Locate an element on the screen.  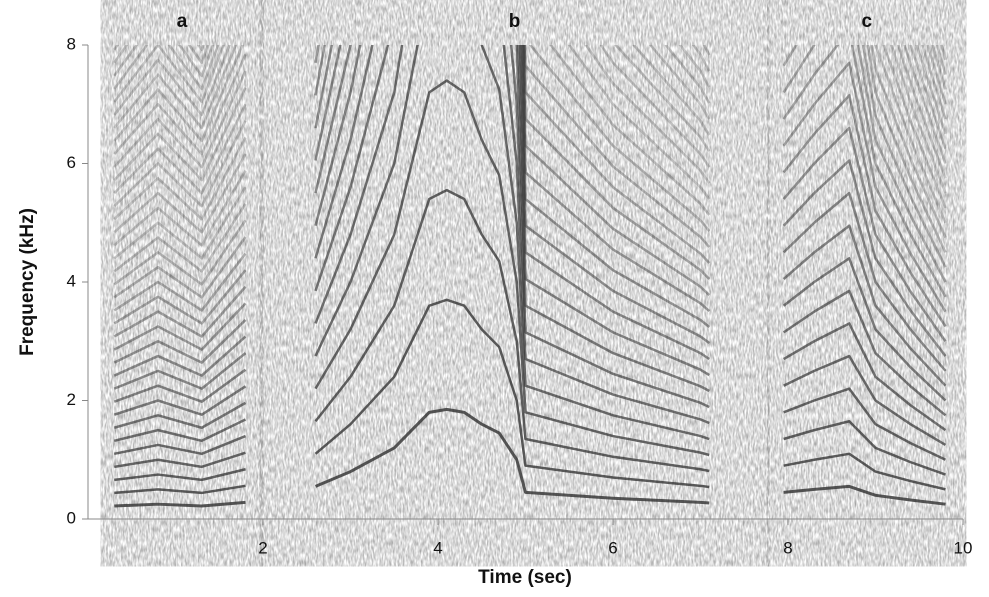
spectrogram-region is located at coordinates (182, 282).